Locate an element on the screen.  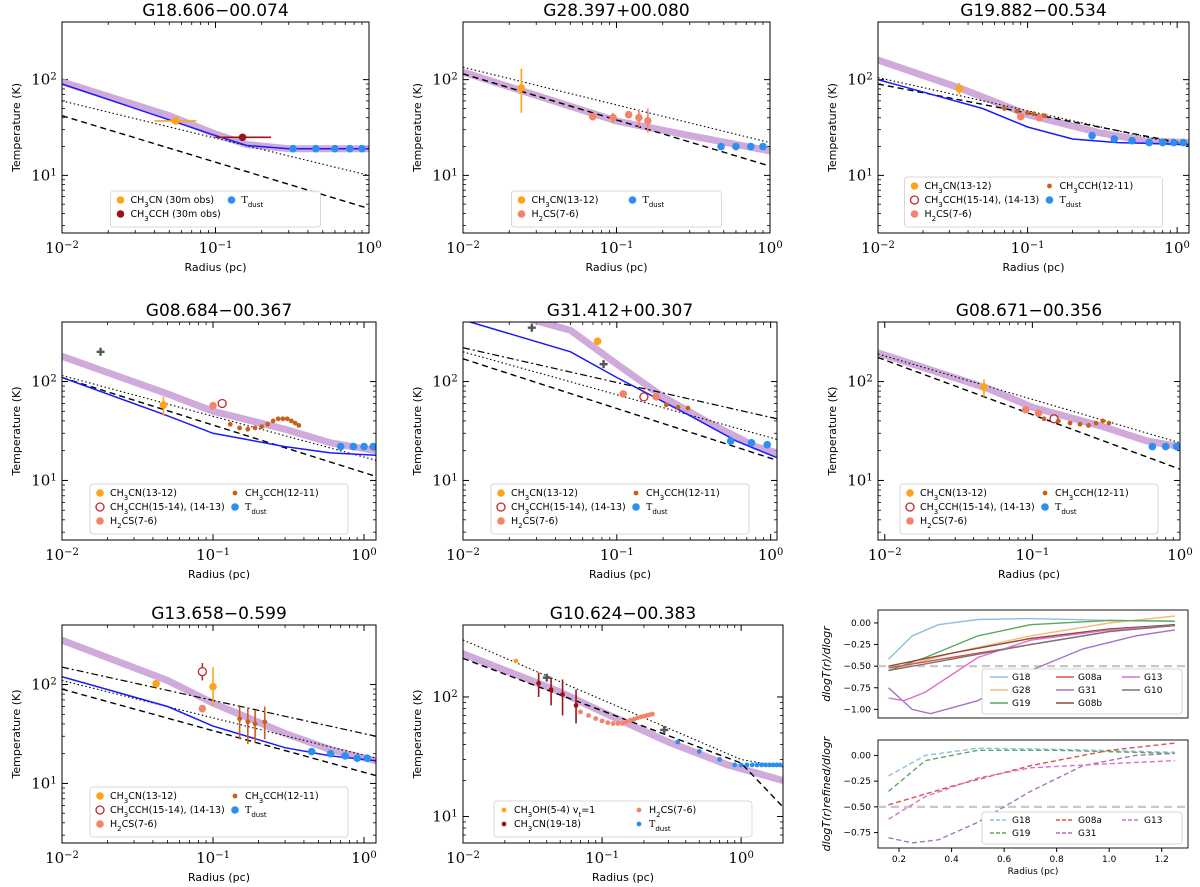
y-axis-label: dlogT(r)refined/dlogr is located at coordinates (826, 793).